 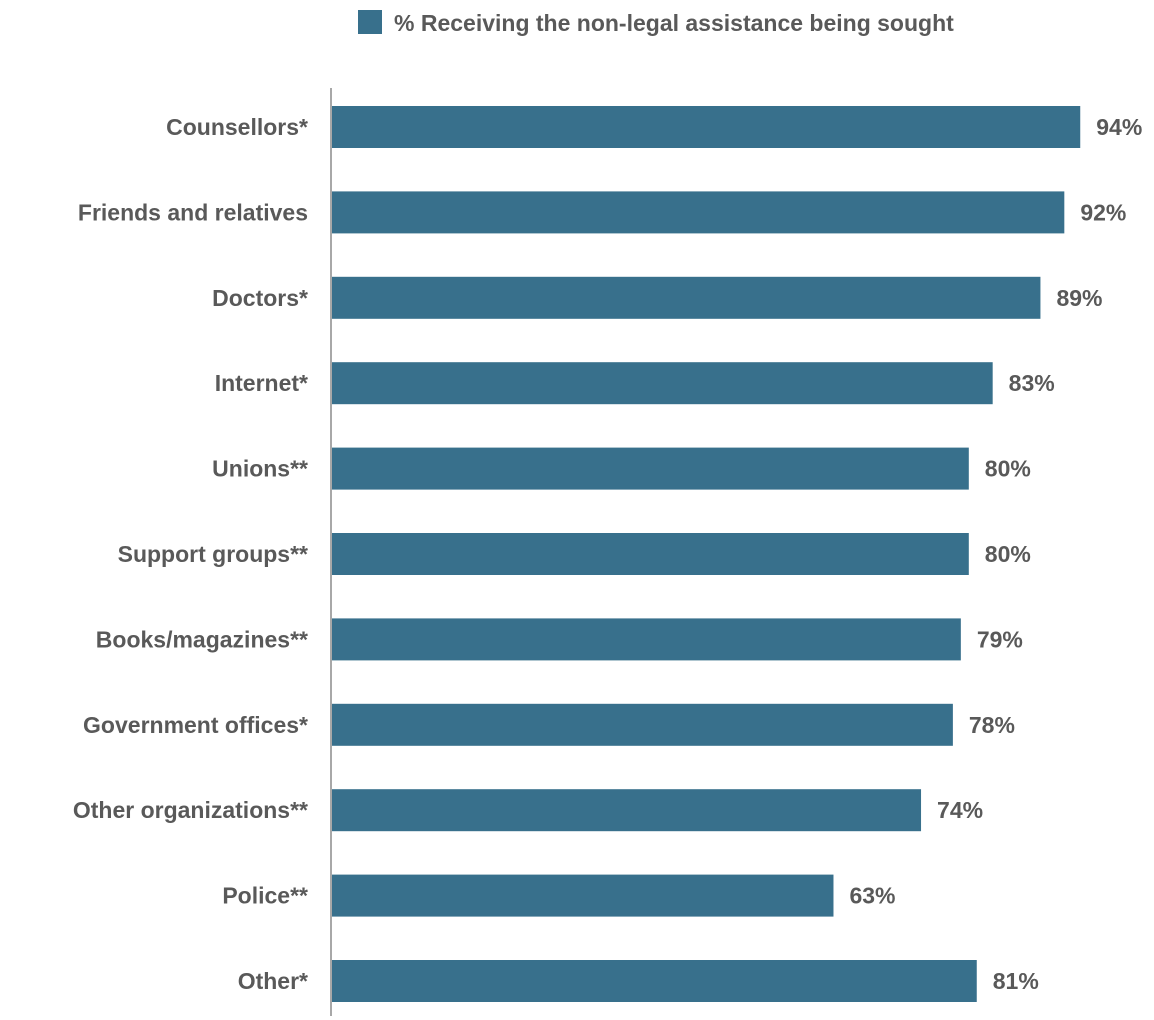 What do you see at coordinates (190, 810) in the screenshot?
I see `category-label: Other organizations**` at bounding box center [190, 810].